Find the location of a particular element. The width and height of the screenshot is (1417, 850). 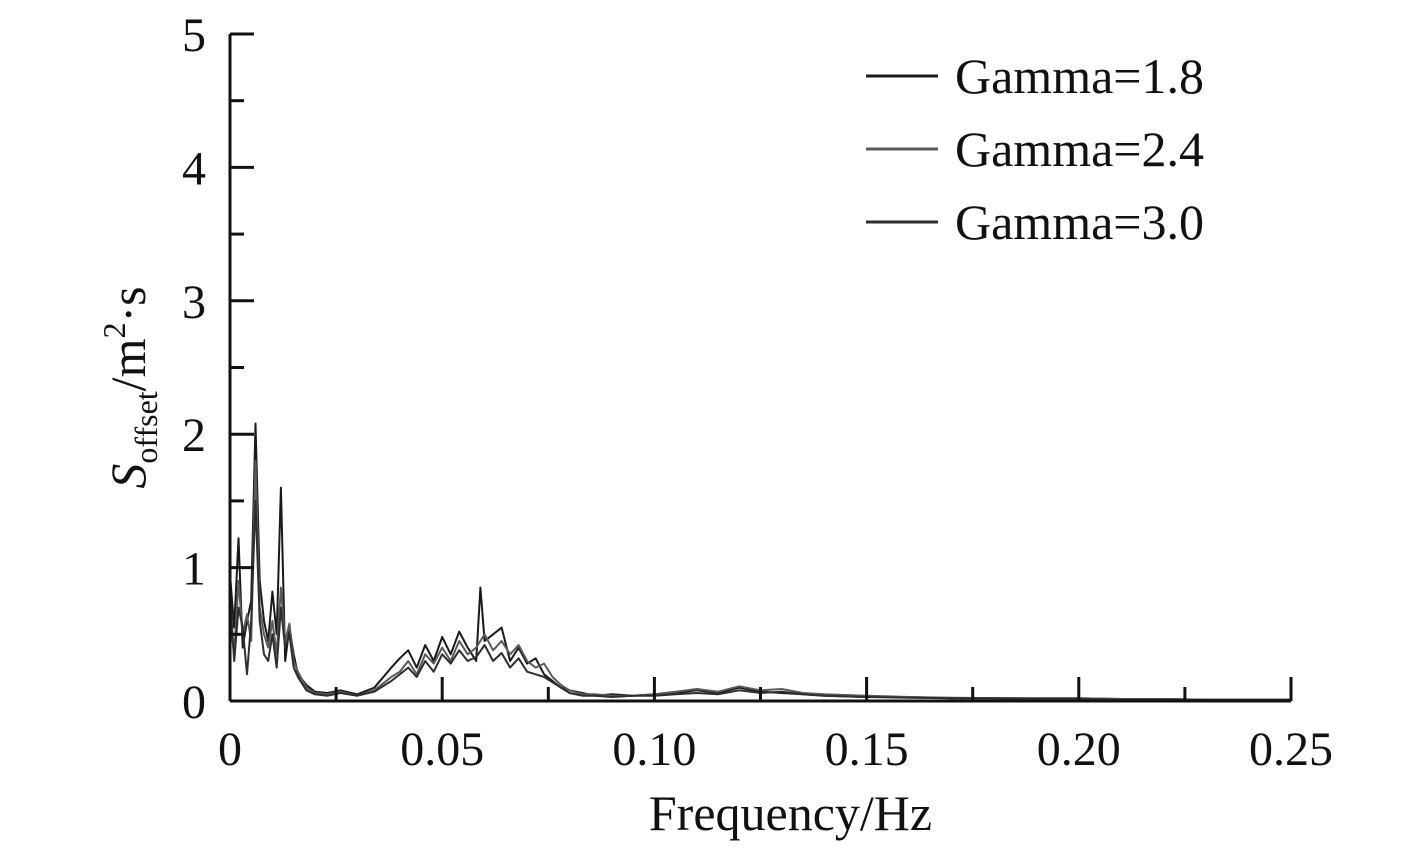

y-axis-title-superscript: 2 is located at coordinates (114, 331).